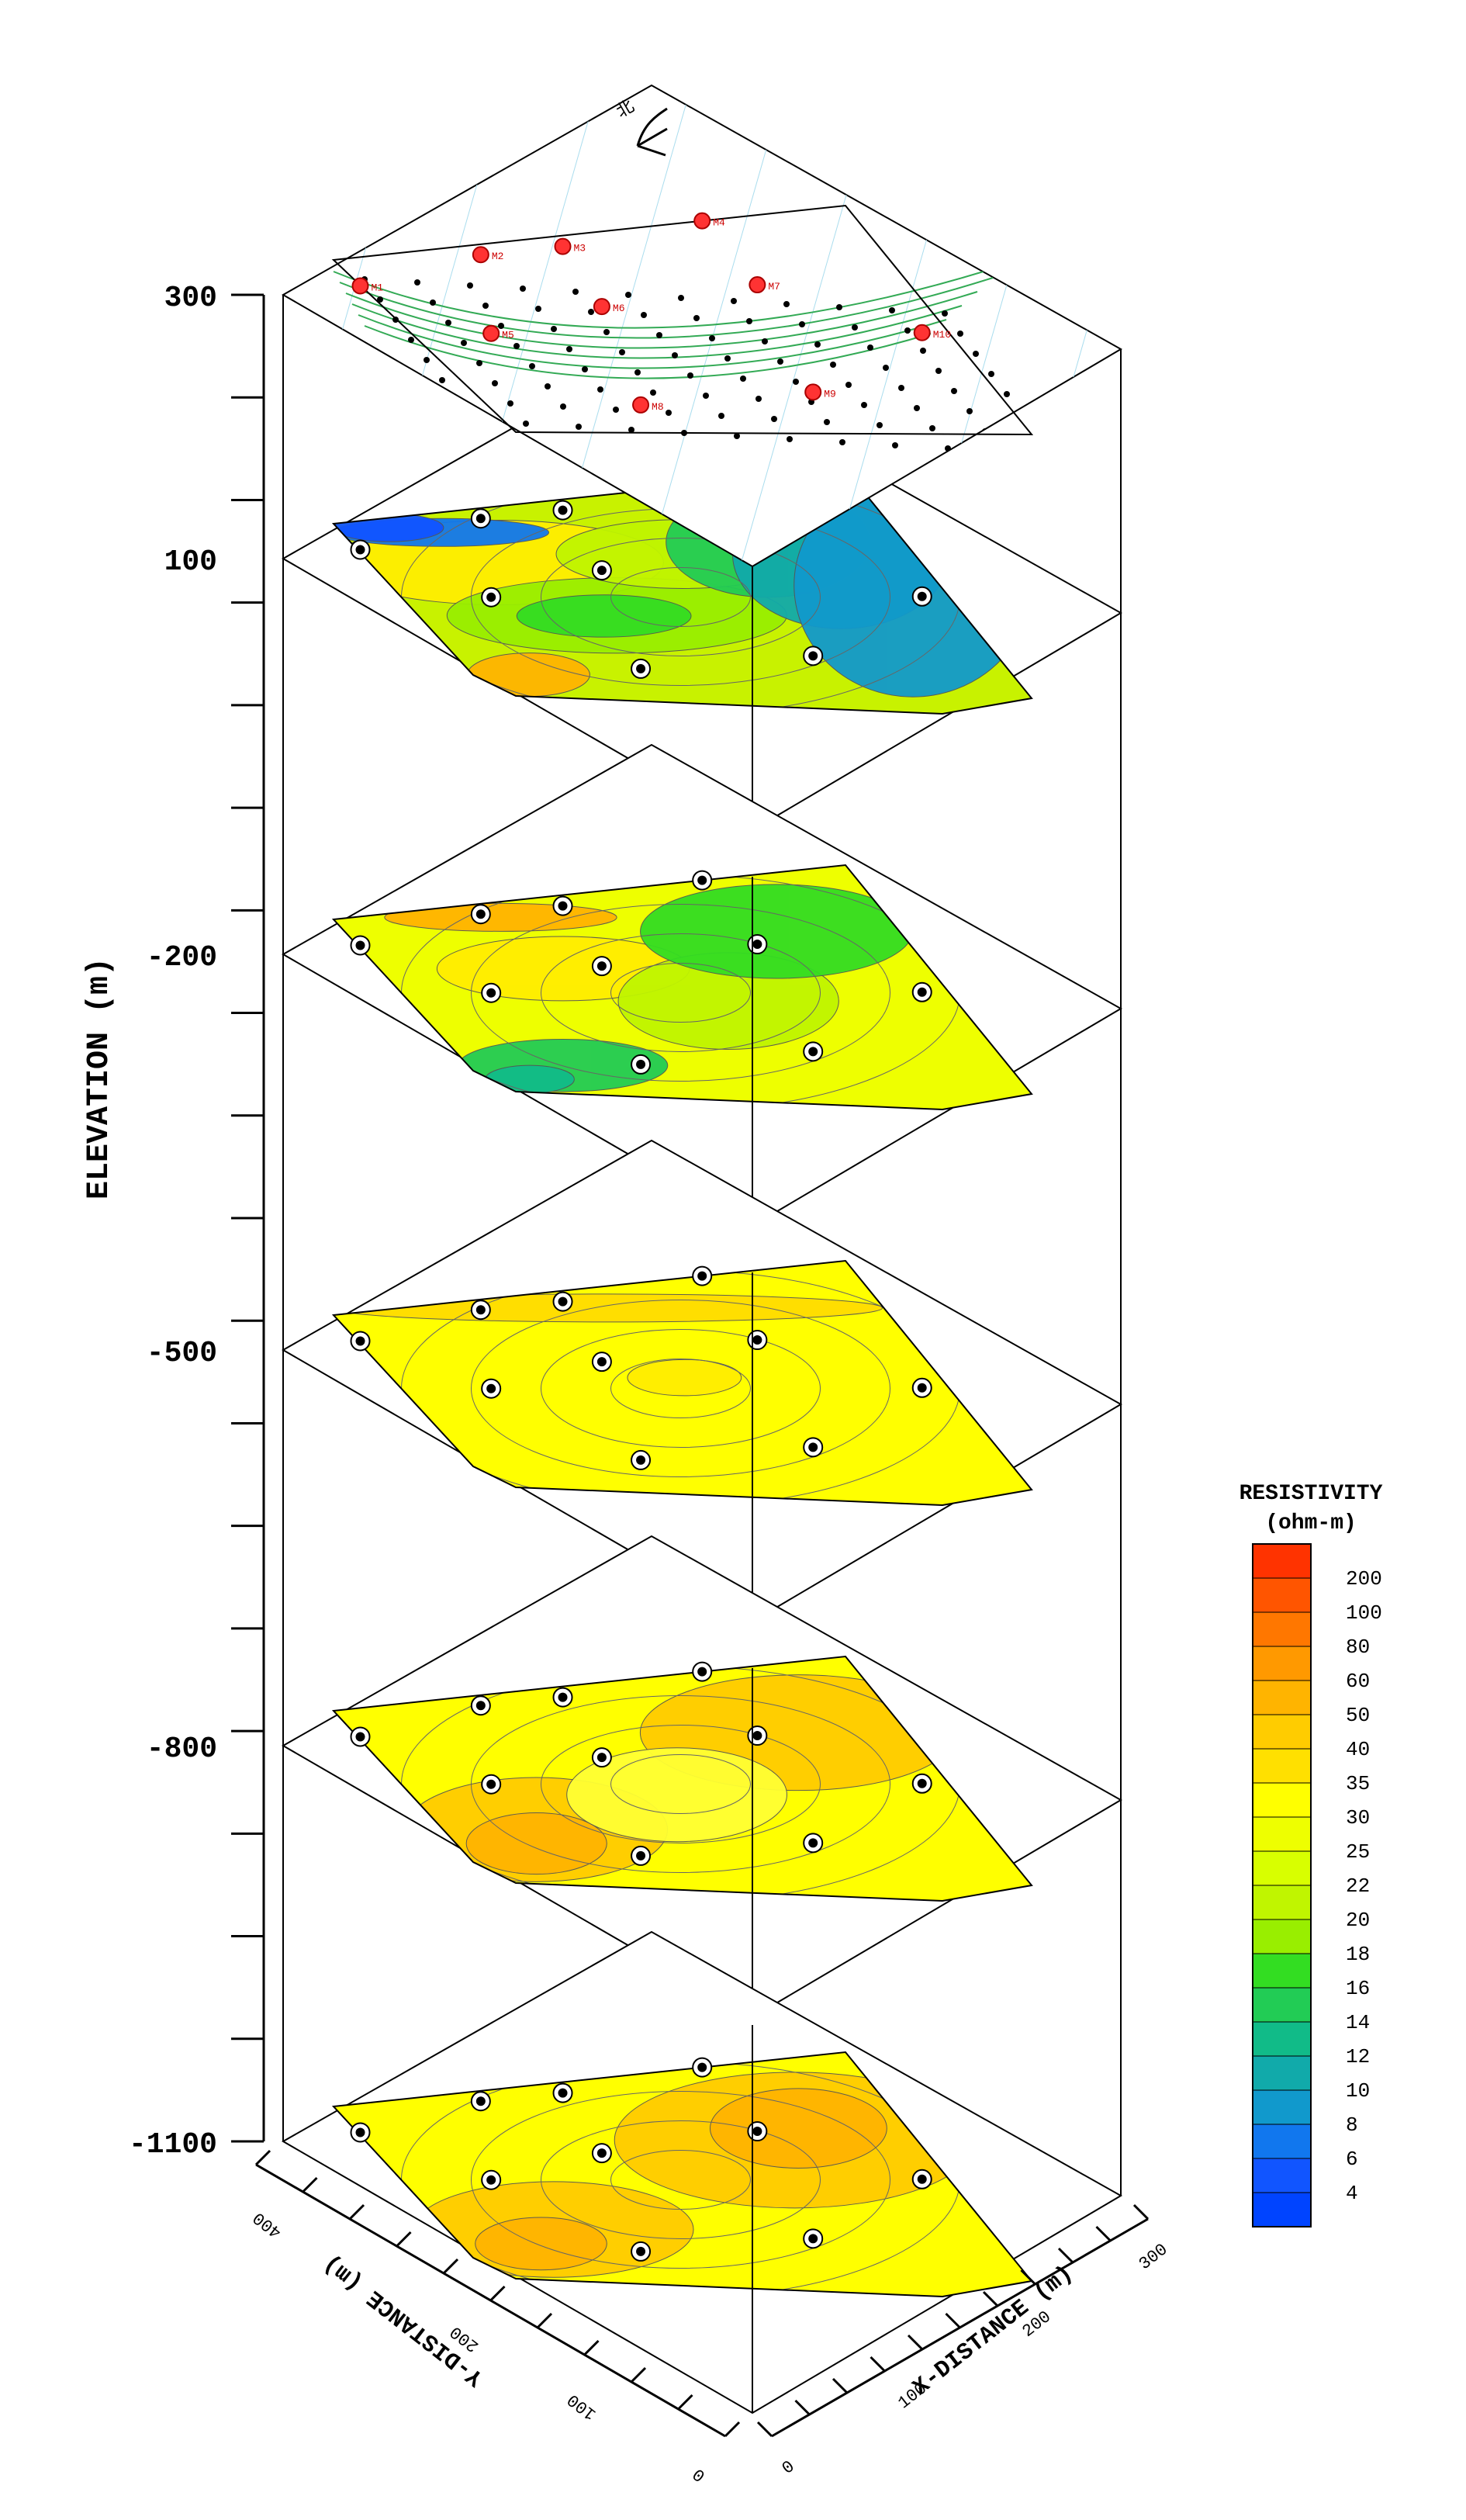  Describe the element at coordinates (182, 957) in the screenshot. I see `elevation-tick-label: -200` at that location.